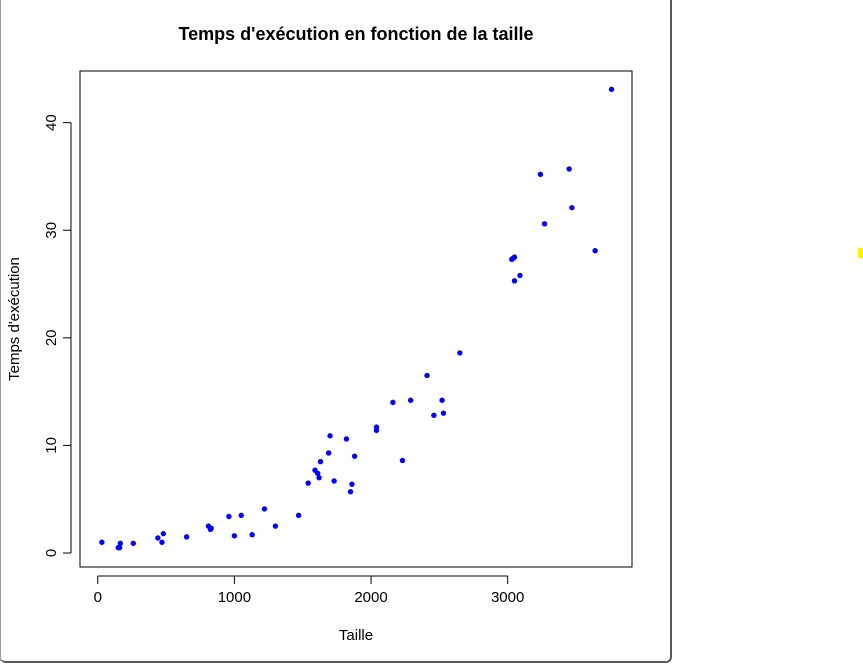 Image resolution: width=863 pixels, height=666 pixels. I want to click on y-tick-label: 40, so click(51, 122).